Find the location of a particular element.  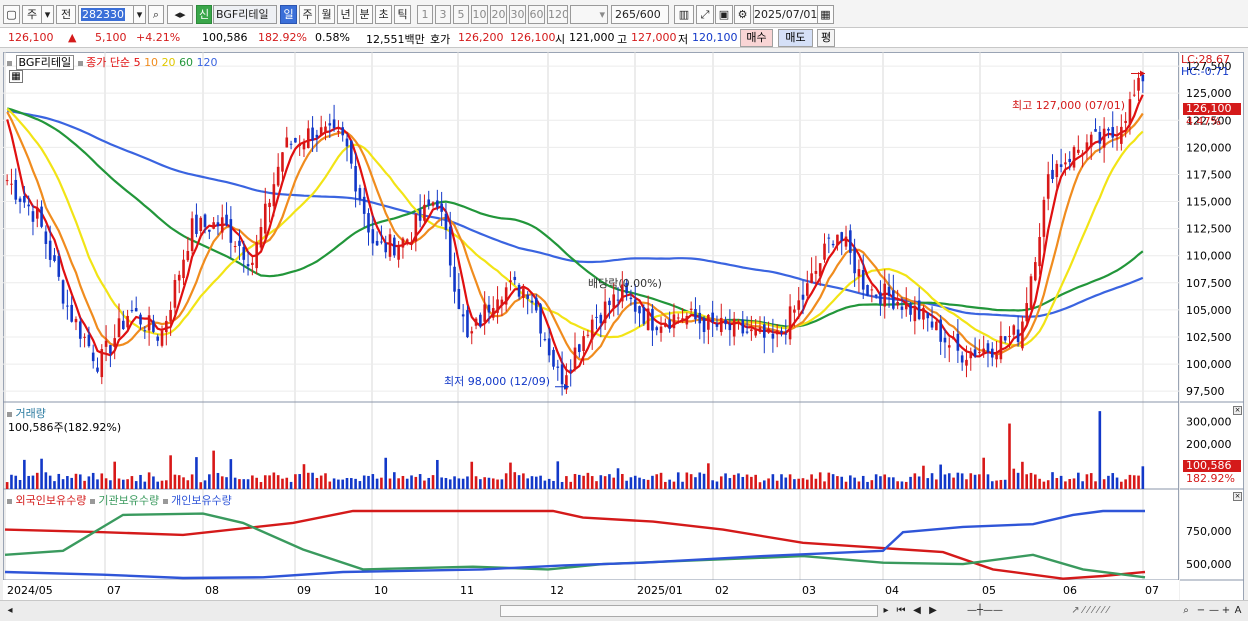

prev-button: 전 is located at coordinates (66, 14).